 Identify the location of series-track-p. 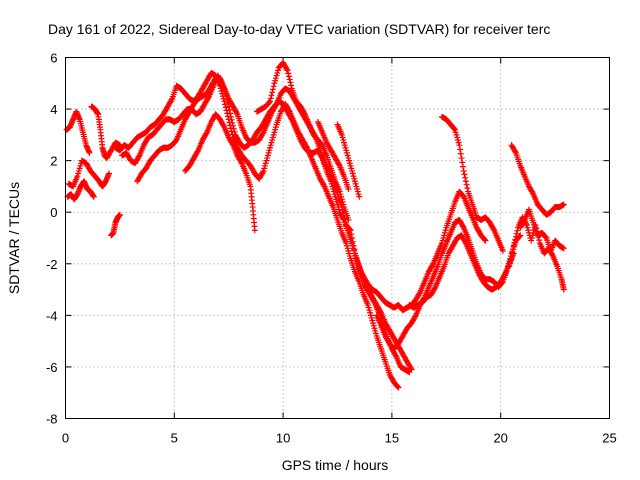
(472, 183).